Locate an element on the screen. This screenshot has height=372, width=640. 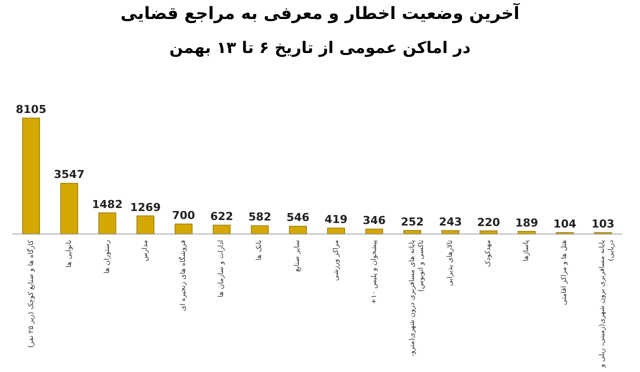
data-label: 189 is located at coordinates (526, 223).